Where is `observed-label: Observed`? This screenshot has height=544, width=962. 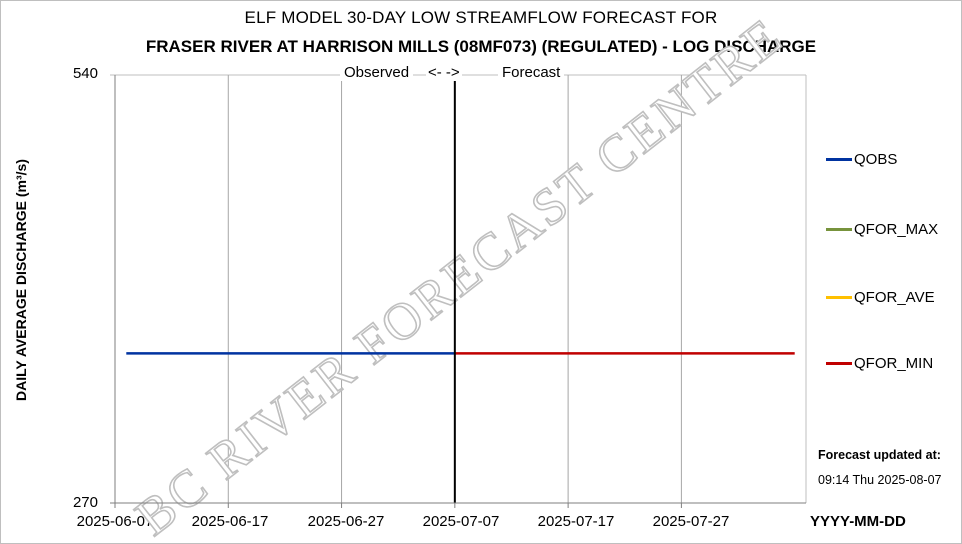 observed-label: Observed is located at coordinates (377, 72).